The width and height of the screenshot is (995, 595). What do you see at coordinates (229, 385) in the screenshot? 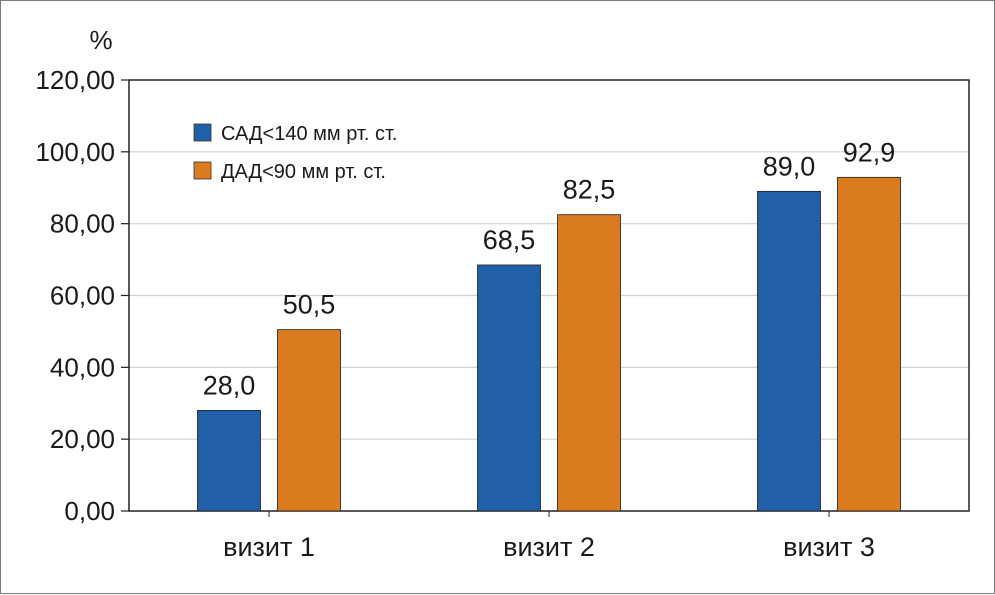
I see `data-label: 28,0` at bounding box center [229, 385].